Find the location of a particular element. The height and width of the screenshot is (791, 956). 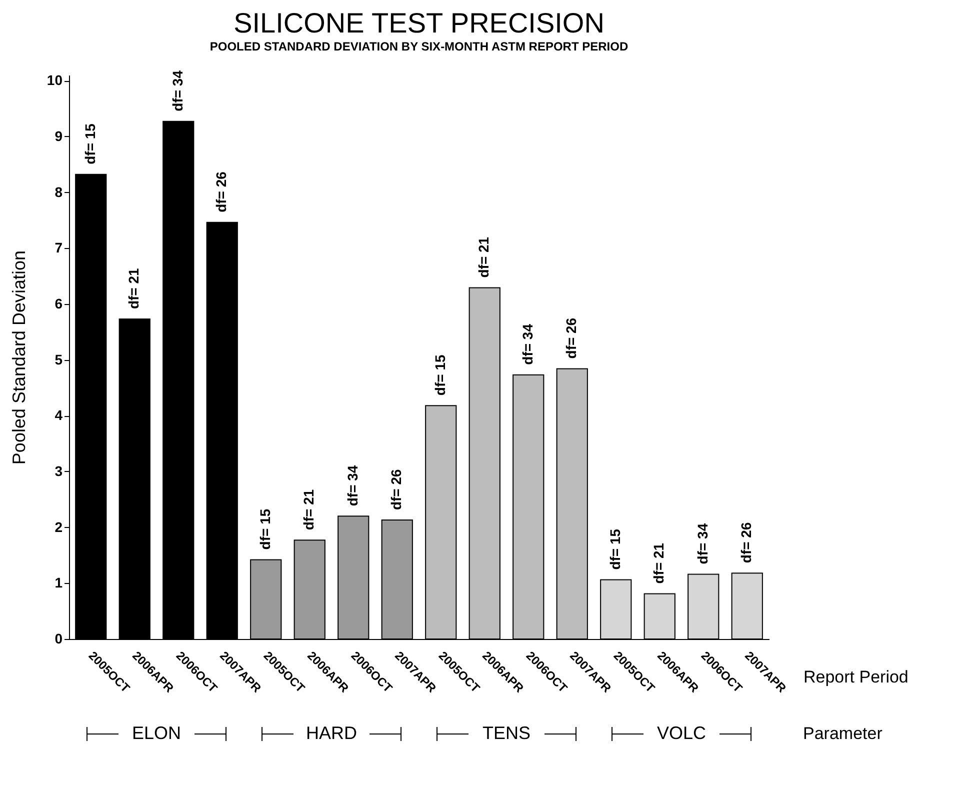

y-tick-label: 4 is located at coordinates (58, 415).